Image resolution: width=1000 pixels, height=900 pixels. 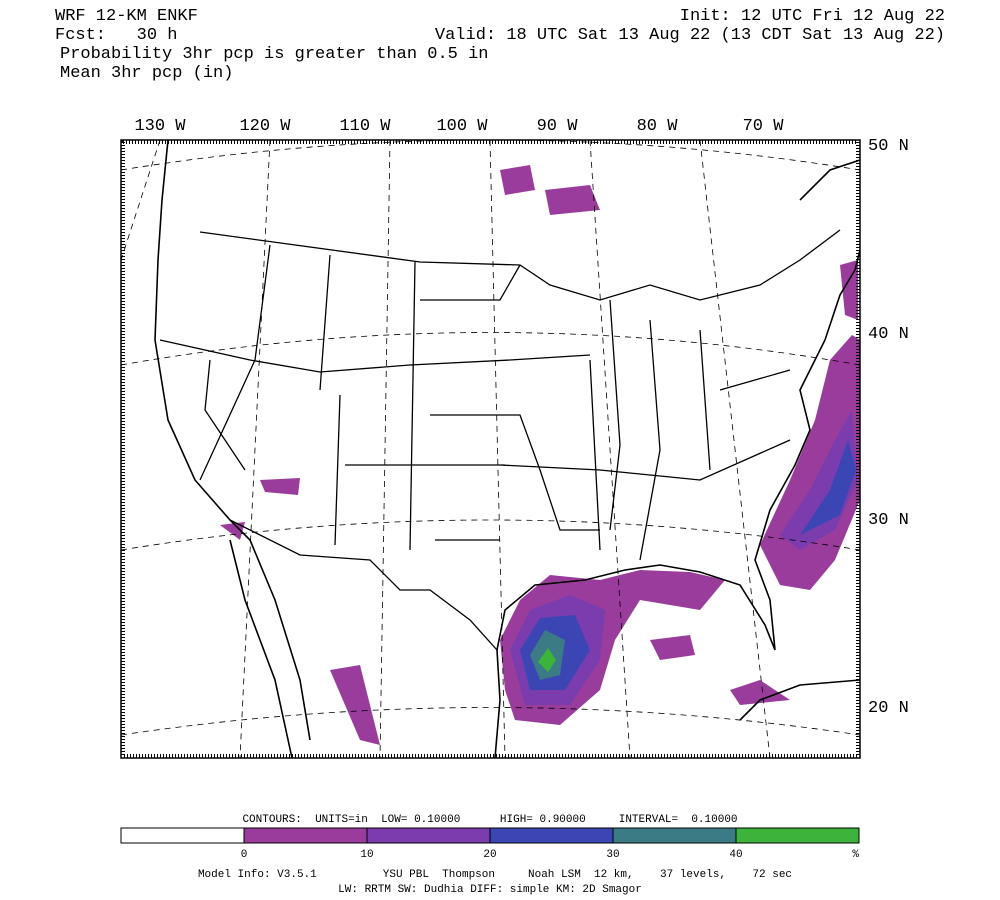 What do you see at coordinates (244, 855) in the screenshot?
I see `colorbar-label: 0` at bounding box center [244, 855].